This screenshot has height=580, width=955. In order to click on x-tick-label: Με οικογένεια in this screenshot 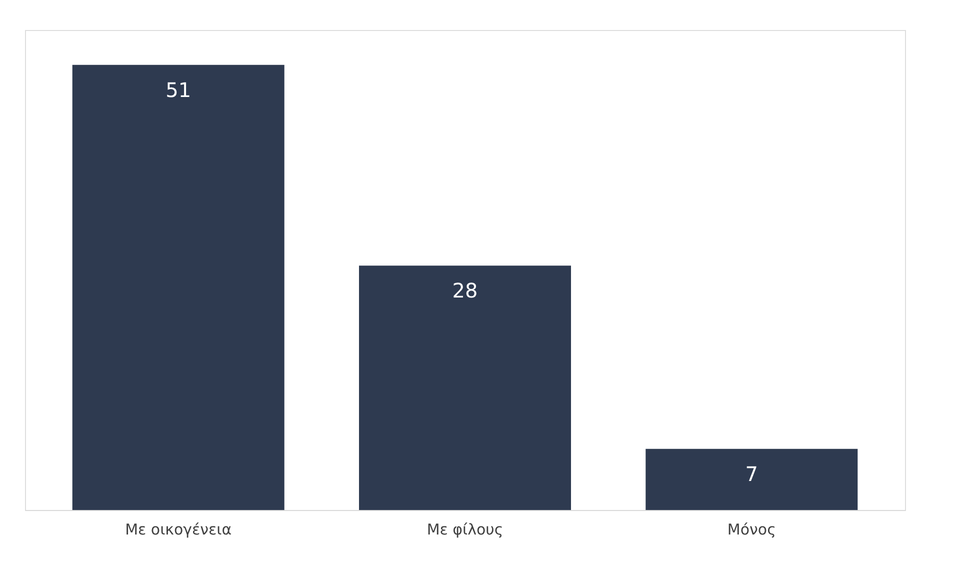, I will do `click(178, 529)`.